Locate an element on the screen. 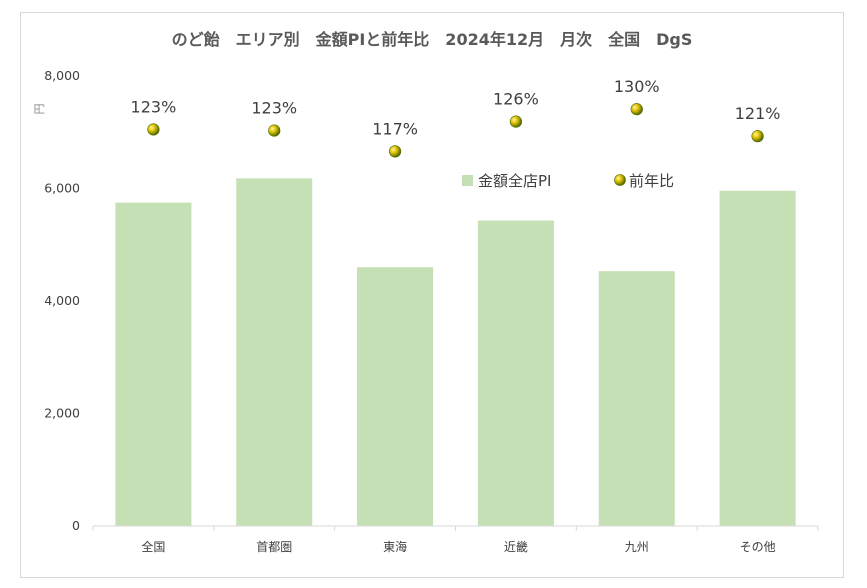 Image resolution: width=867 pixels, height=588 pixels. y-tick-label: 2,000 is located at coordinates (62, 413).